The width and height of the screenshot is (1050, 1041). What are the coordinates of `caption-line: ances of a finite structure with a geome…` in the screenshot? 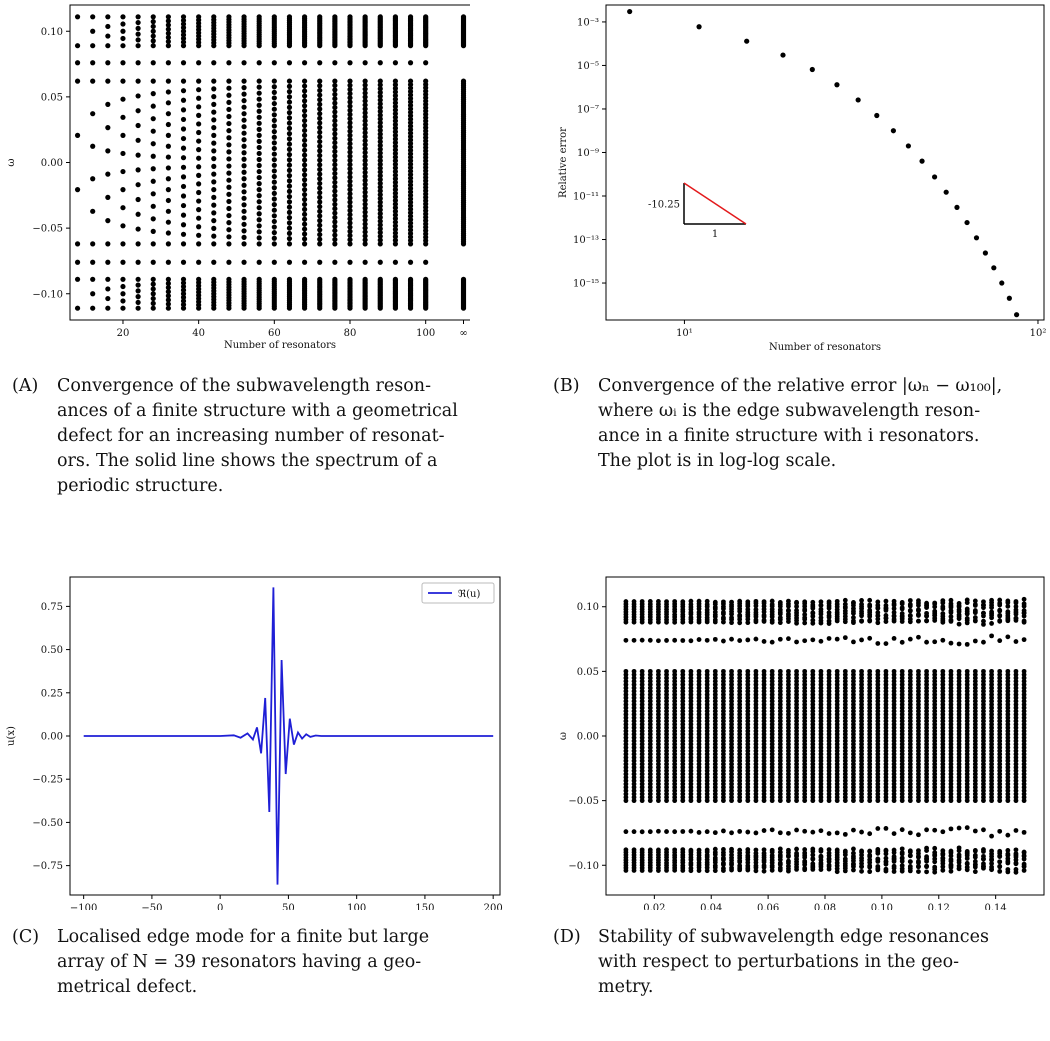 It's located at (257, 411).